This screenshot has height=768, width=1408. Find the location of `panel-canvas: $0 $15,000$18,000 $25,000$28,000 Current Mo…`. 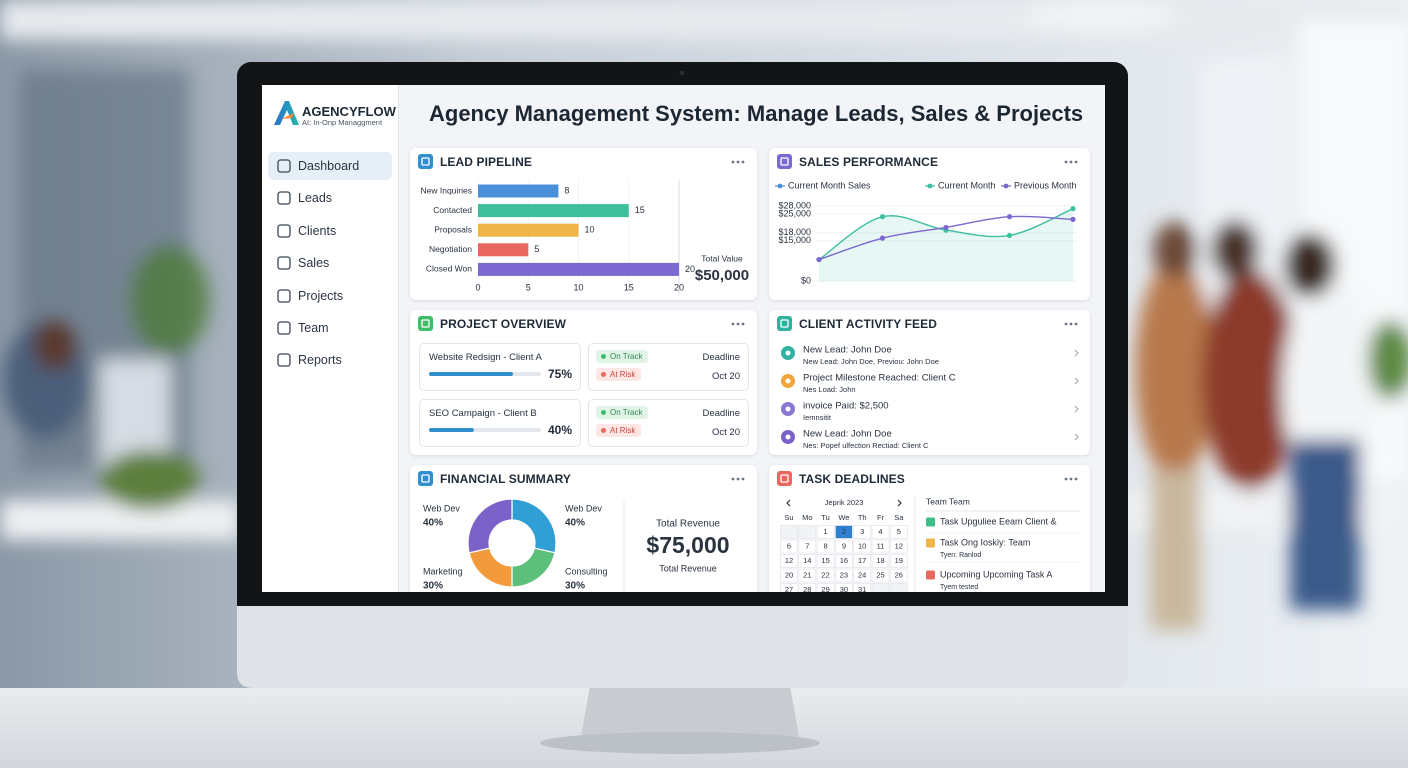

panel-canvas: $0 $15,000$18,000 $25,000$28,000 Current Mo… is located at coordinates (926, 219).